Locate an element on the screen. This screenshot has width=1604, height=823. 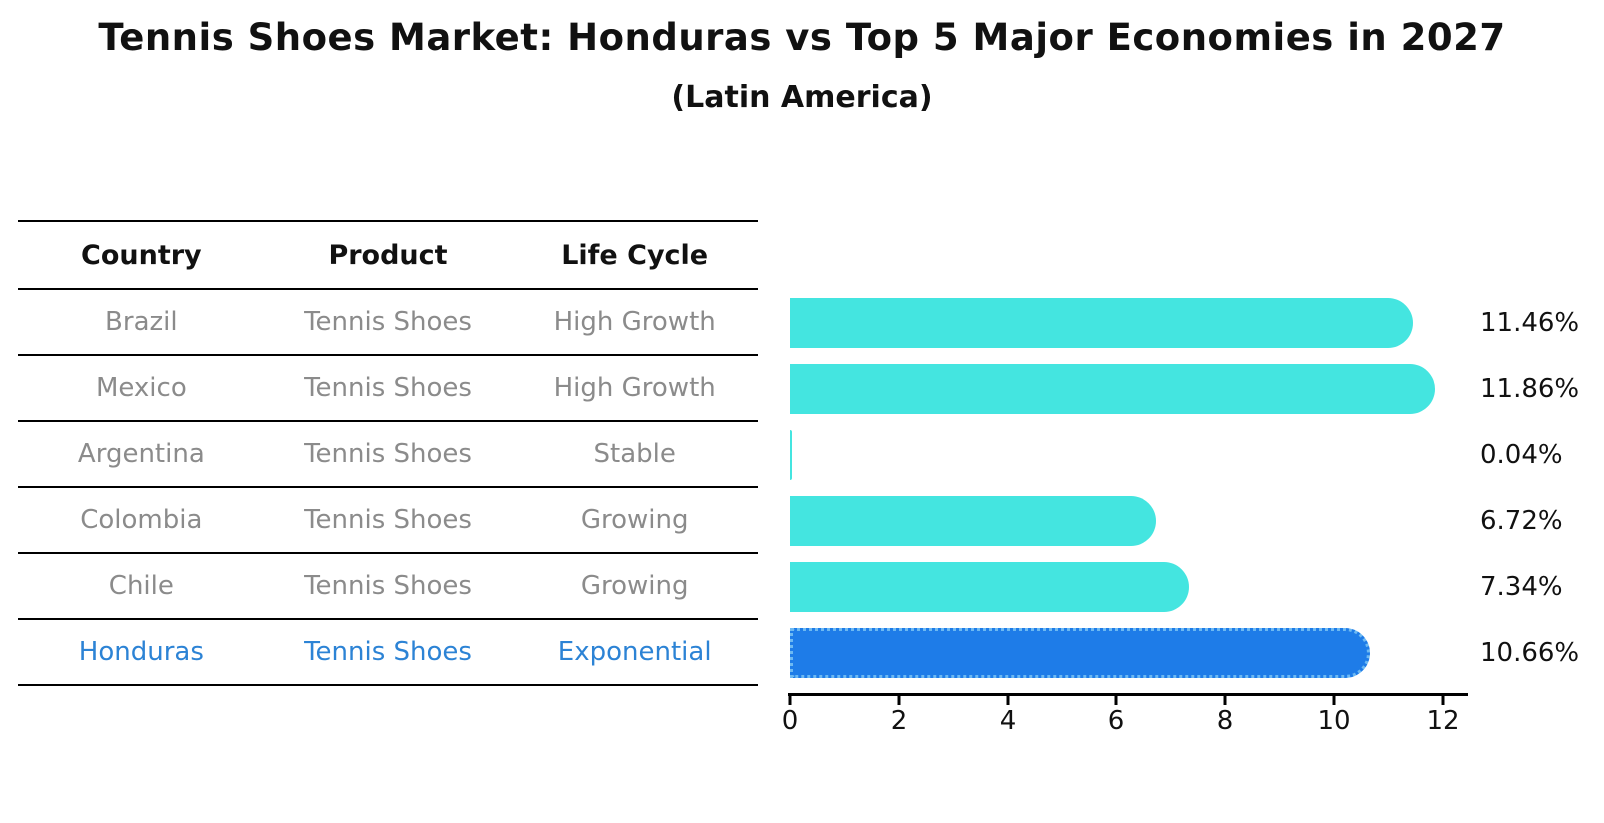
chart-subtitle: (Latin America) is located at coordinates (802, 97).